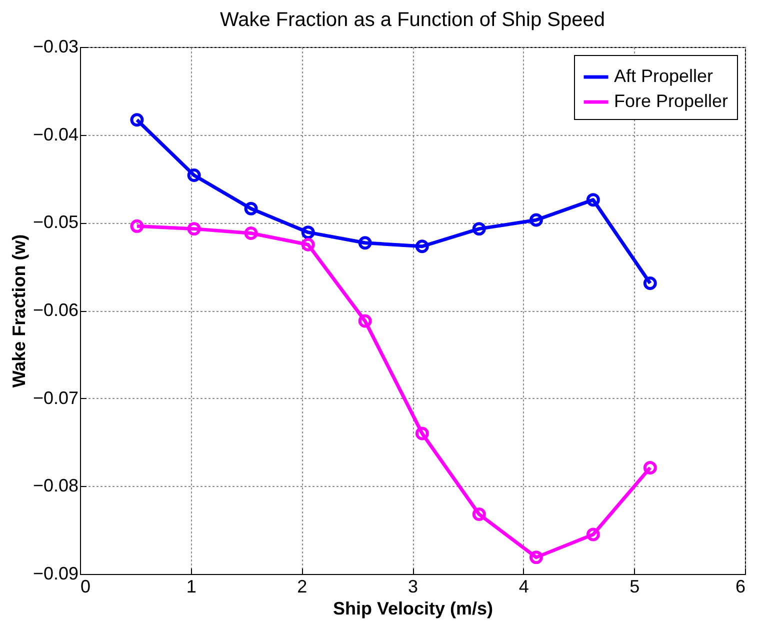 The image size is (782, 642). I want to click on x-tick-label: 0, so click(85, 586).